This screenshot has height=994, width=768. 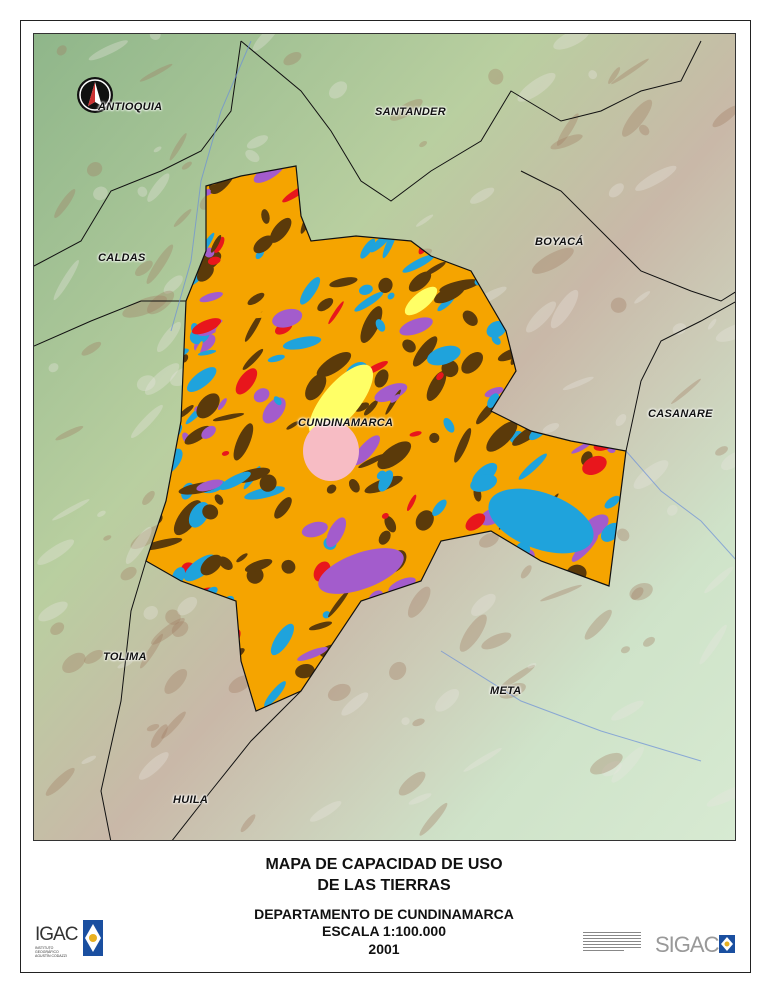 I want to click on sigac-logo: SIGAC, so click(x=697, y=947).